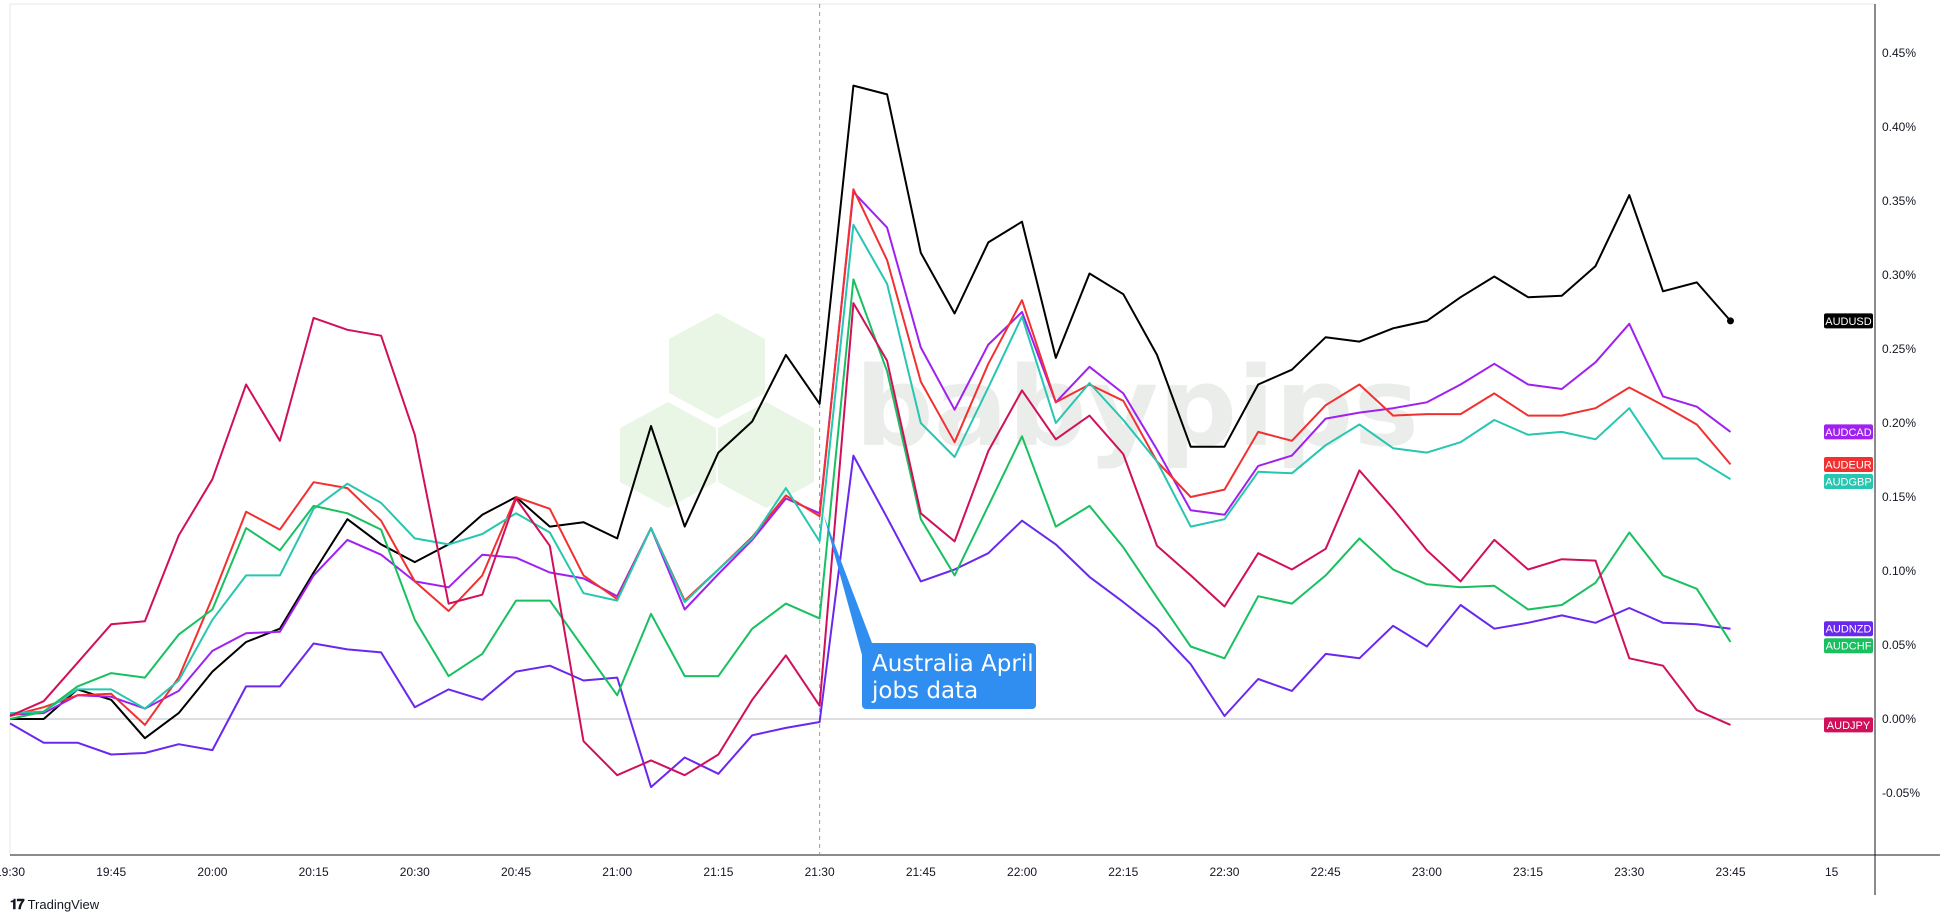 This screenshot has height=920, width=1940. What do you see at coordinates (1528, 872) in the screenshot?
I see `x-tick-label: 23:15` at bounding box center [1528, 872].